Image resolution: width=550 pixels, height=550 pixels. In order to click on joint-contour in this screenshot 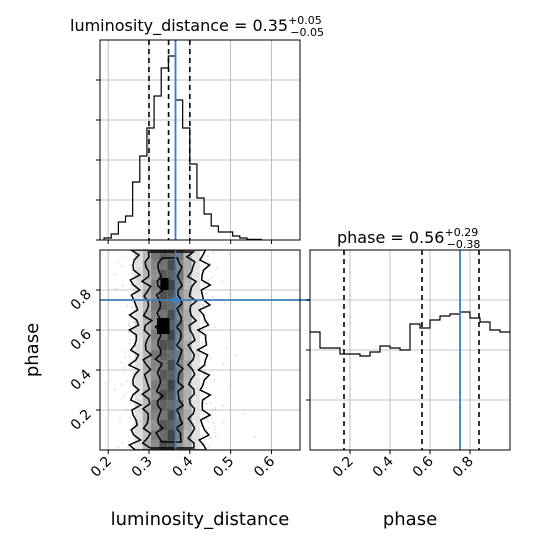, I will do `click(169, 350)`.